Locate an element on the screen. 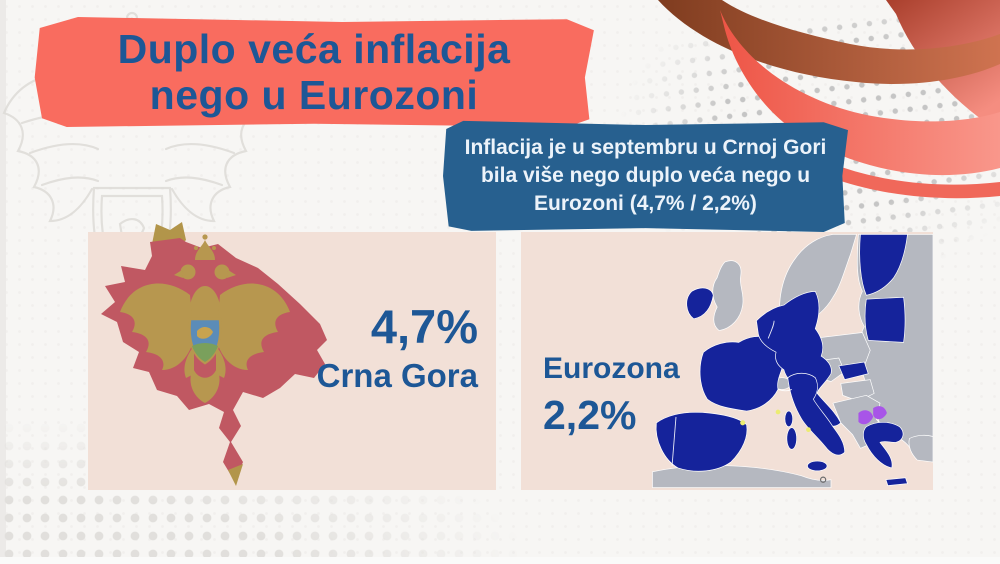  eurozone-label: Eurozona is located at coordinates (611, 368).